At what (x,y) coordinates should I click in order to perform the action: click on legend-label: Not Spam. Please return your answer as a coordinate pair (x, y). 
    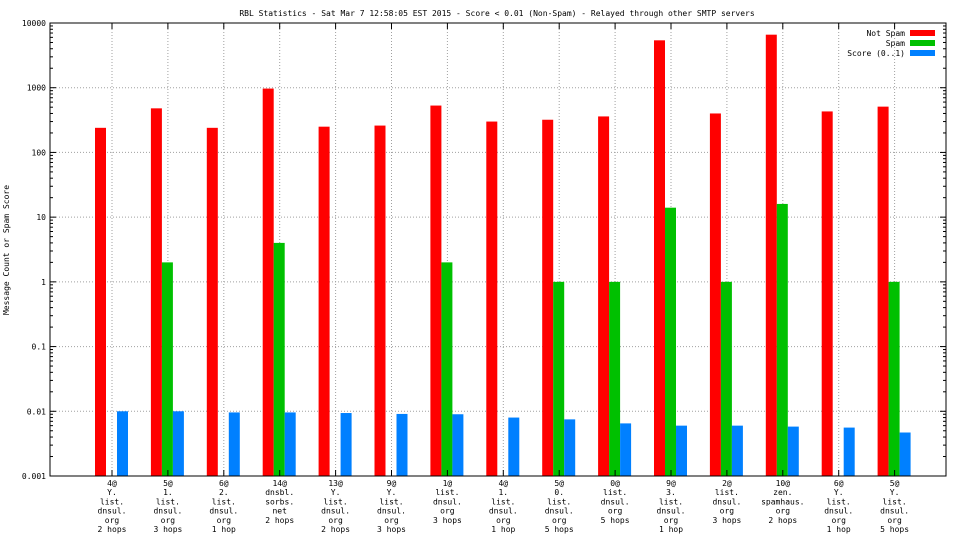
    Looking at the image, I should click on (885, 33).